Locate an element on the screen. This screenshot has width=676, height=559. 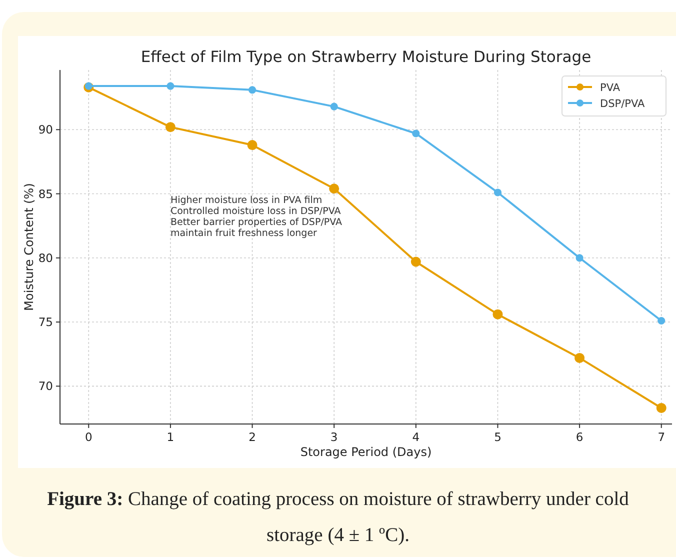
y-axis-title: Moisture Content (%) is located at coordinates (29, 247).